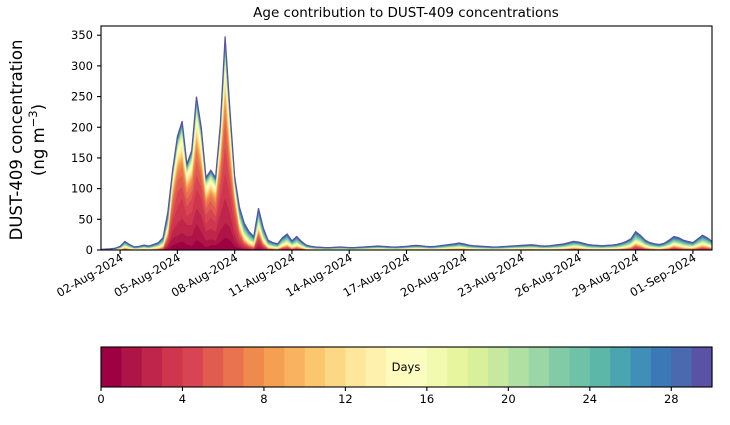 This screenshot has height=425, width=730. Describe the element at coordinates (82, 97) in the screenshot. I see `y-tick-label: 250` at that location.